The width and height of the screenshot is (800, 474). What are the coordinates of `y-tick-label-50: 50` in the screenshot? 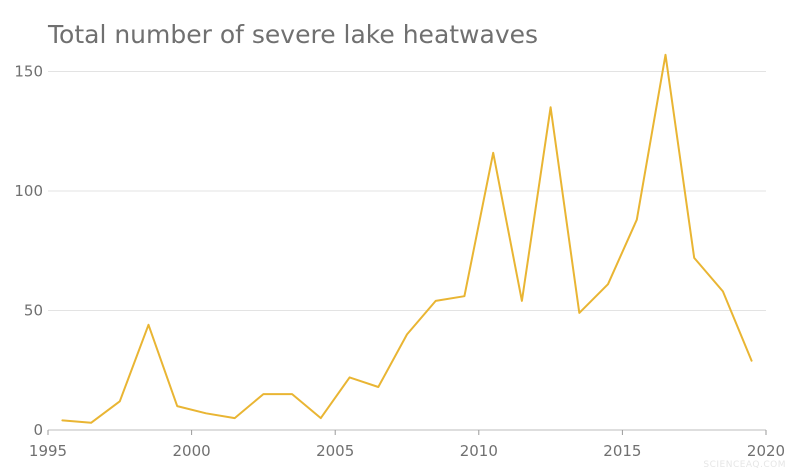 It's located at (33, 311).